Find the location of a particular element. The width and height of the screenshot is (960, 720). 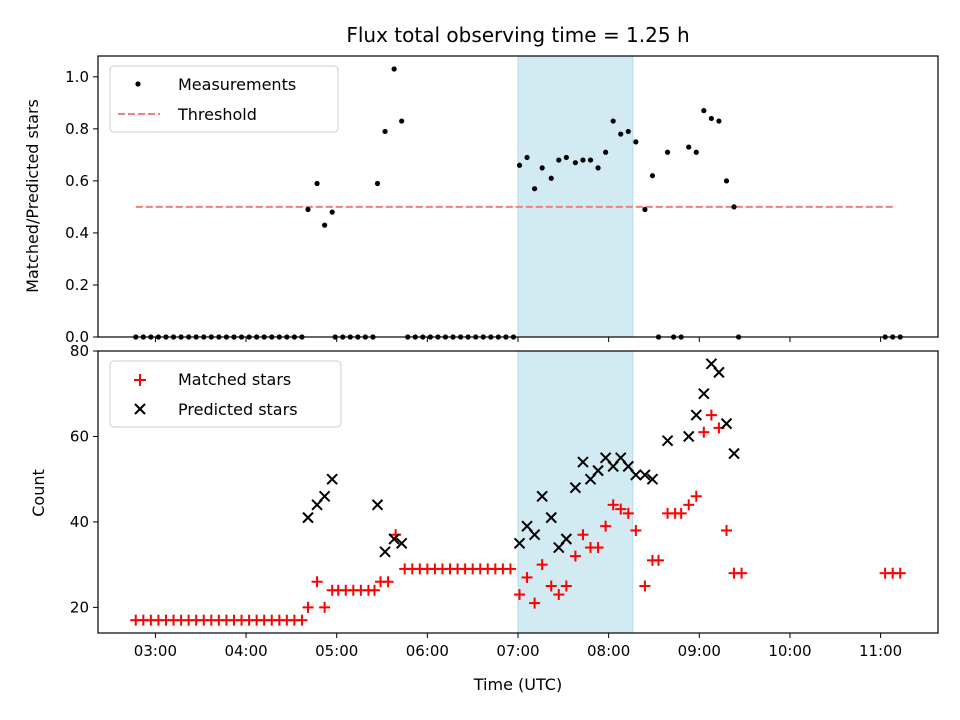

bottom-x-tick-label: 11:00 is located at coordinates (880, 651).